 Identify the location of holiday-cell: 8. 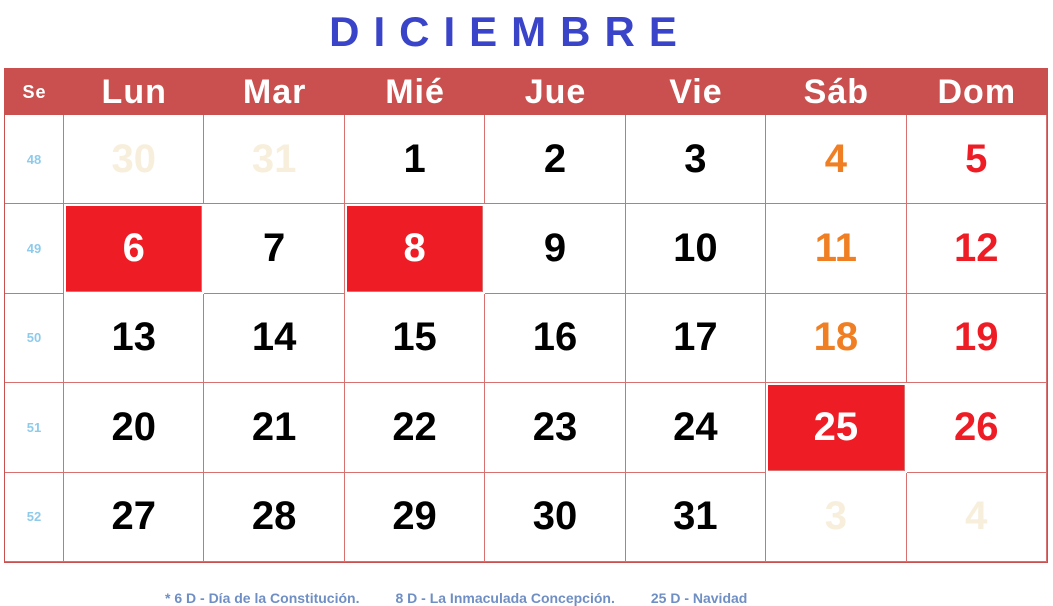
(415, 249).